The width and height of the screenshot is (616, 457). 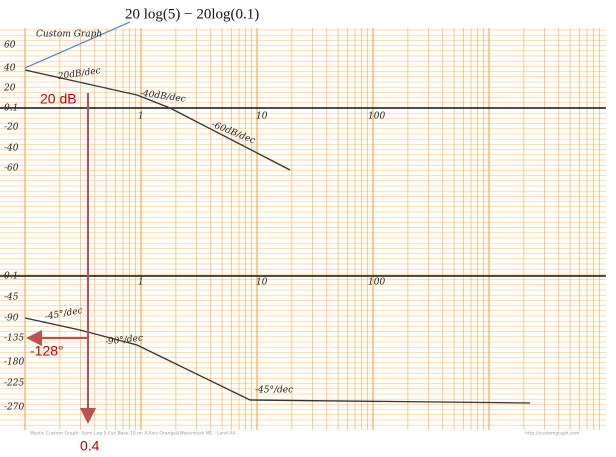 I want to click on magnitude-tick-label: -40, so click(x=11, y=149).